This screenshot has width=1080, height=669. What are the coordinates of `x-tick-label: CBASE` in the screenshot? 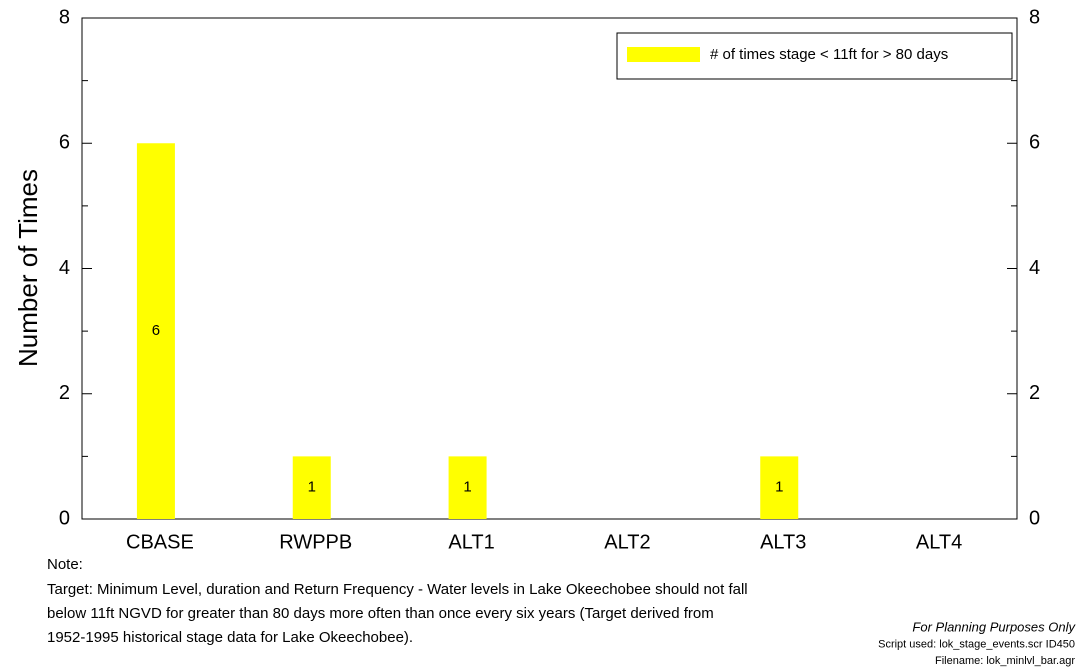 It's located at (160, 542).